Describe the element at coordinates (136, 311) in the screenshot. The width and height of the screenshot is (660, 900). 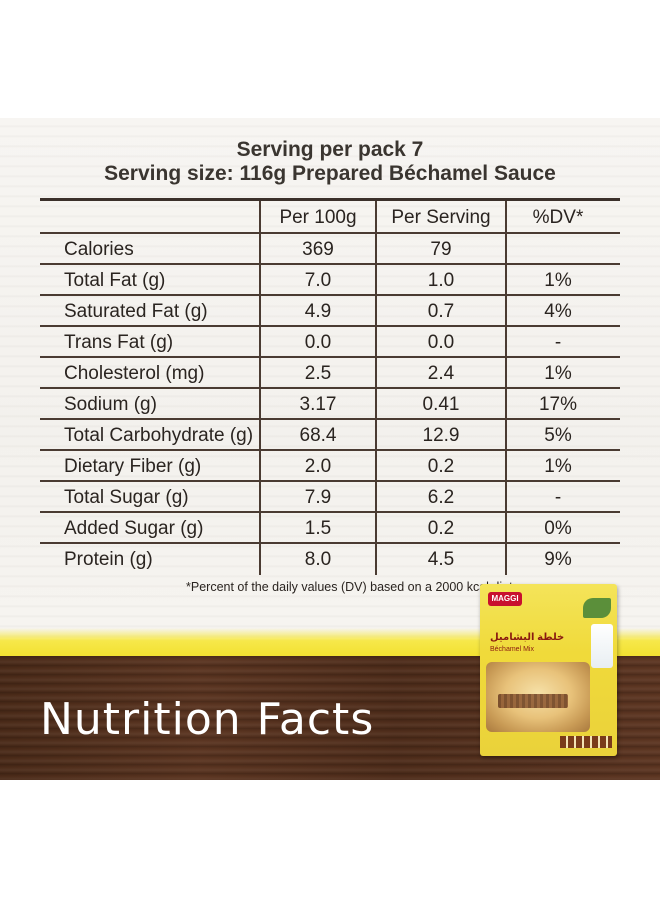
I see `row-label: Saturated Fat (g)` at that location.